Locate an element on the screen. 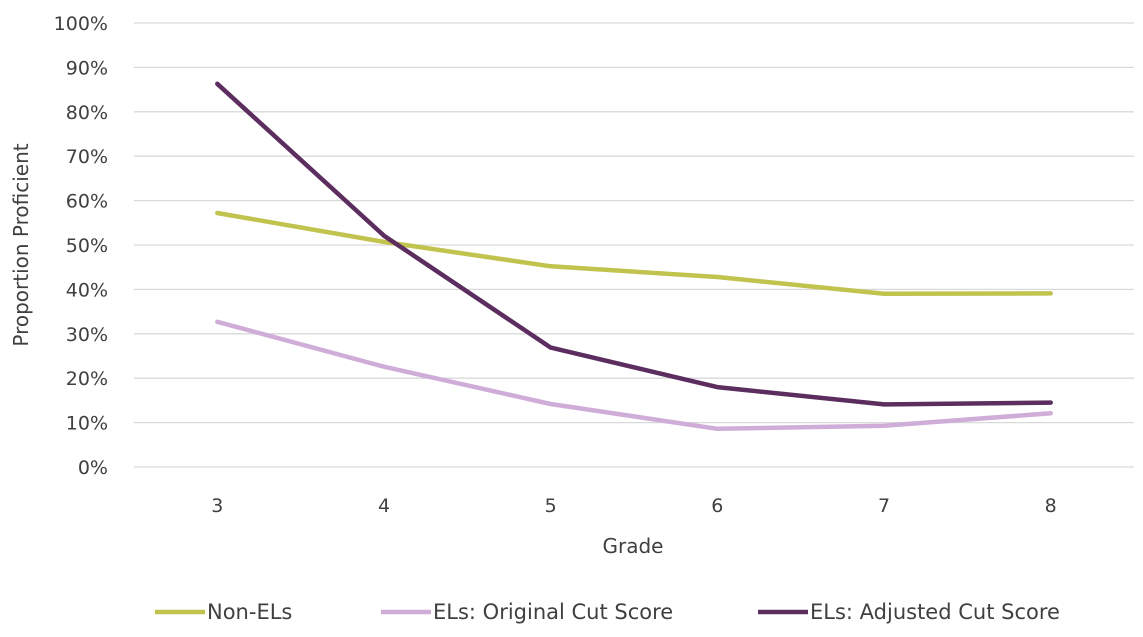 This screenshot has width=1143, height=637. y-tick-label: 90% is located at coordinates (87, 68).